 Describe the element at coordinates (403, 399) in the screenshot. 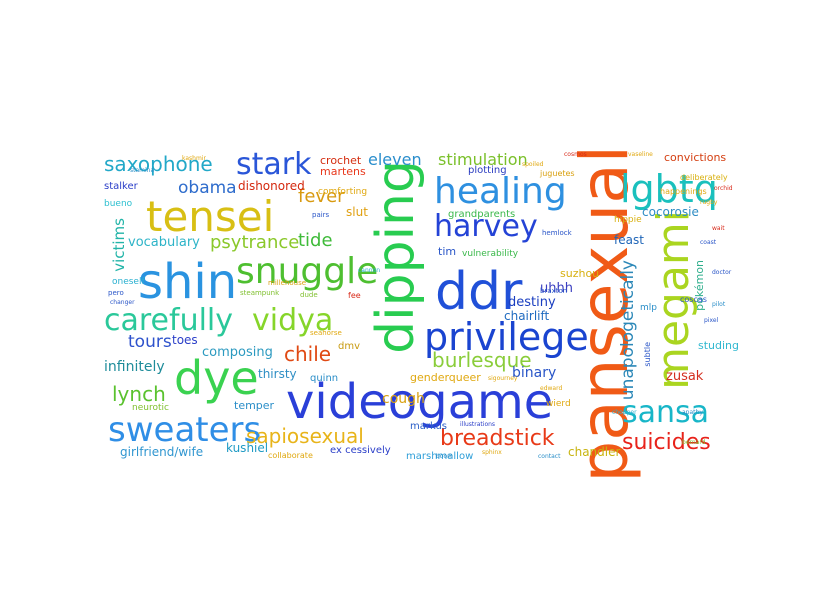

I see `word-cough: cough` at that location.